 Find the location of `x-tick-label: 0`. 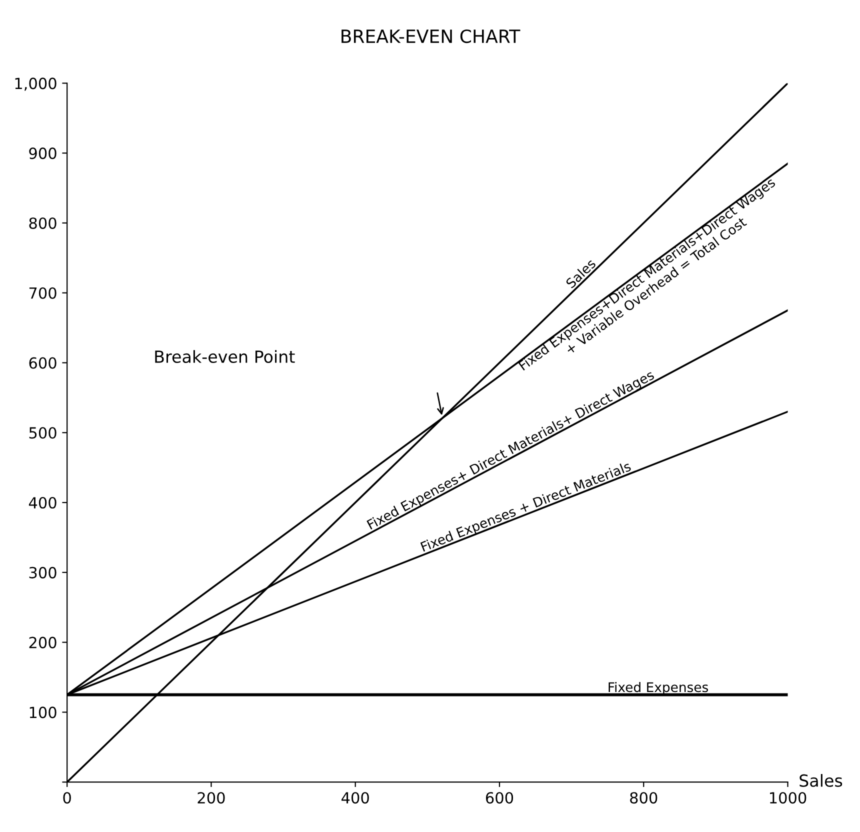

x-tick-label: 0 is located at coordinates (67, 798).